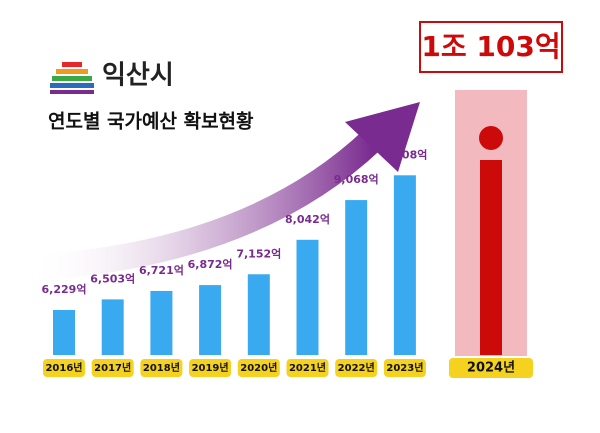 This screenshot has height=433, width=600. I want to click on x-tick-label: 2018년, so click(161, 367).